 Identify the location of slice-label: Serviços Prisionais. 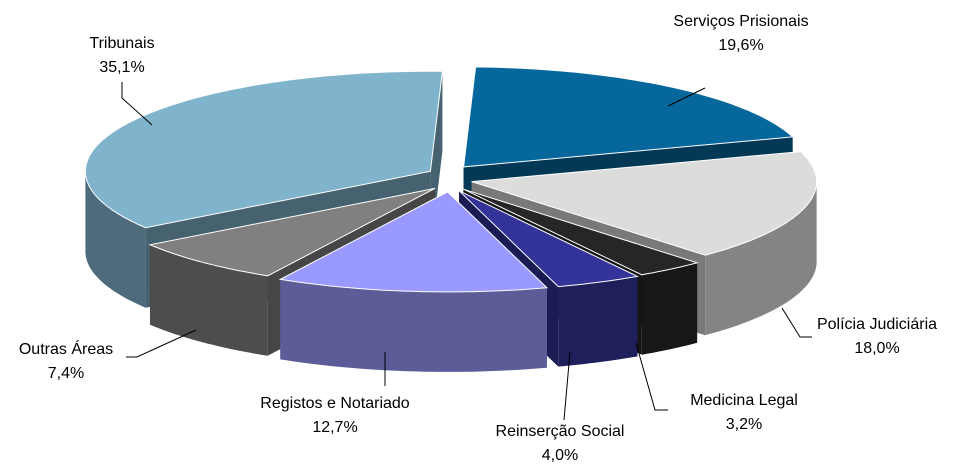
(740, 21).